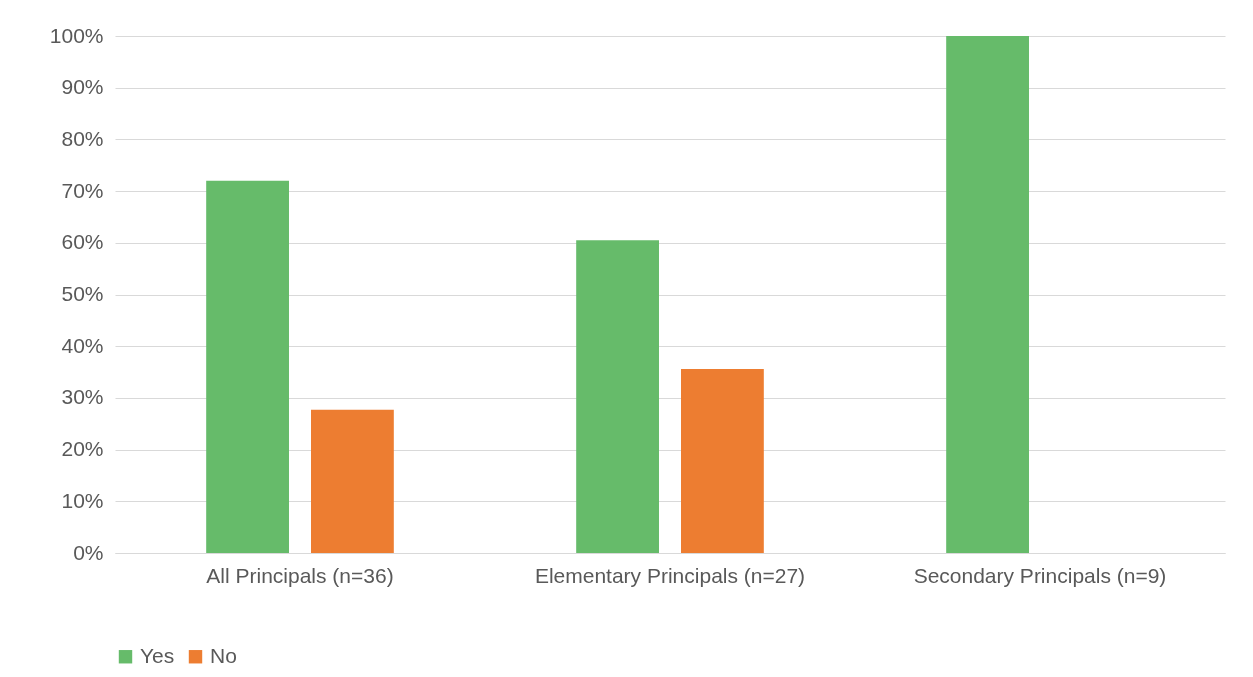 The height and width of the screenshot is (677, 1253). I want to click on x-tick-label: Elementary Principals (n=27), so click(670, 575).